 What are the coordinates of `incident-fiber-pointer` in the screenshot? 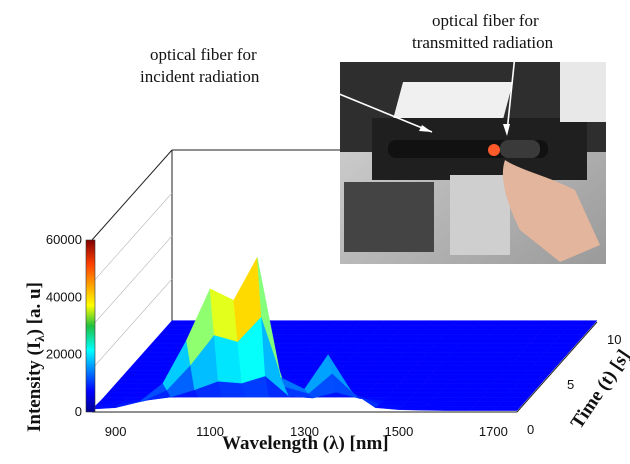 It's located at (368, 106).